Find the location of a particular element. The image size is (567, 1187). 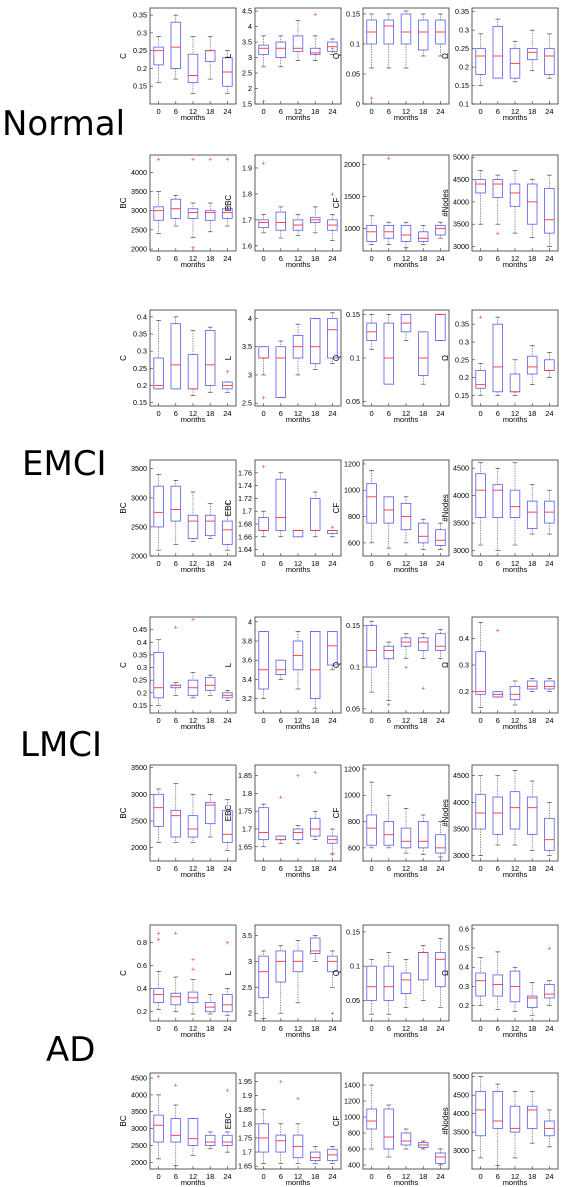

y-tick-label: 0.8 is located at coordinates (142, 942).